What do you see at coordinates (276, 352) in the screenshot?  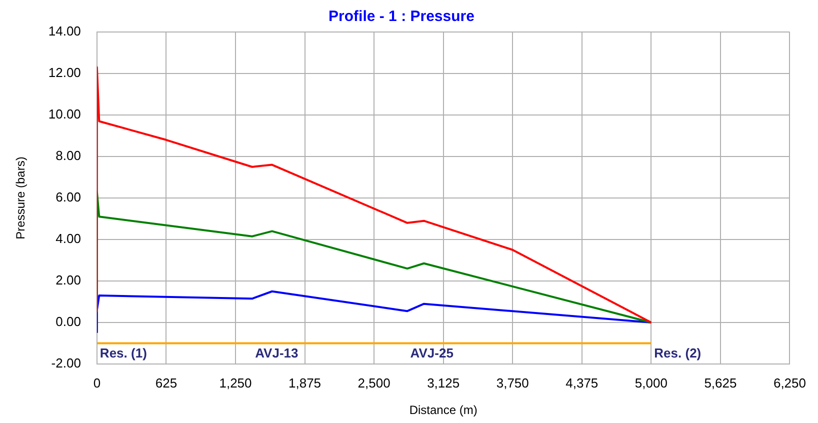 I see `annotation: AVJ-13` at bounding box center [276, 352].